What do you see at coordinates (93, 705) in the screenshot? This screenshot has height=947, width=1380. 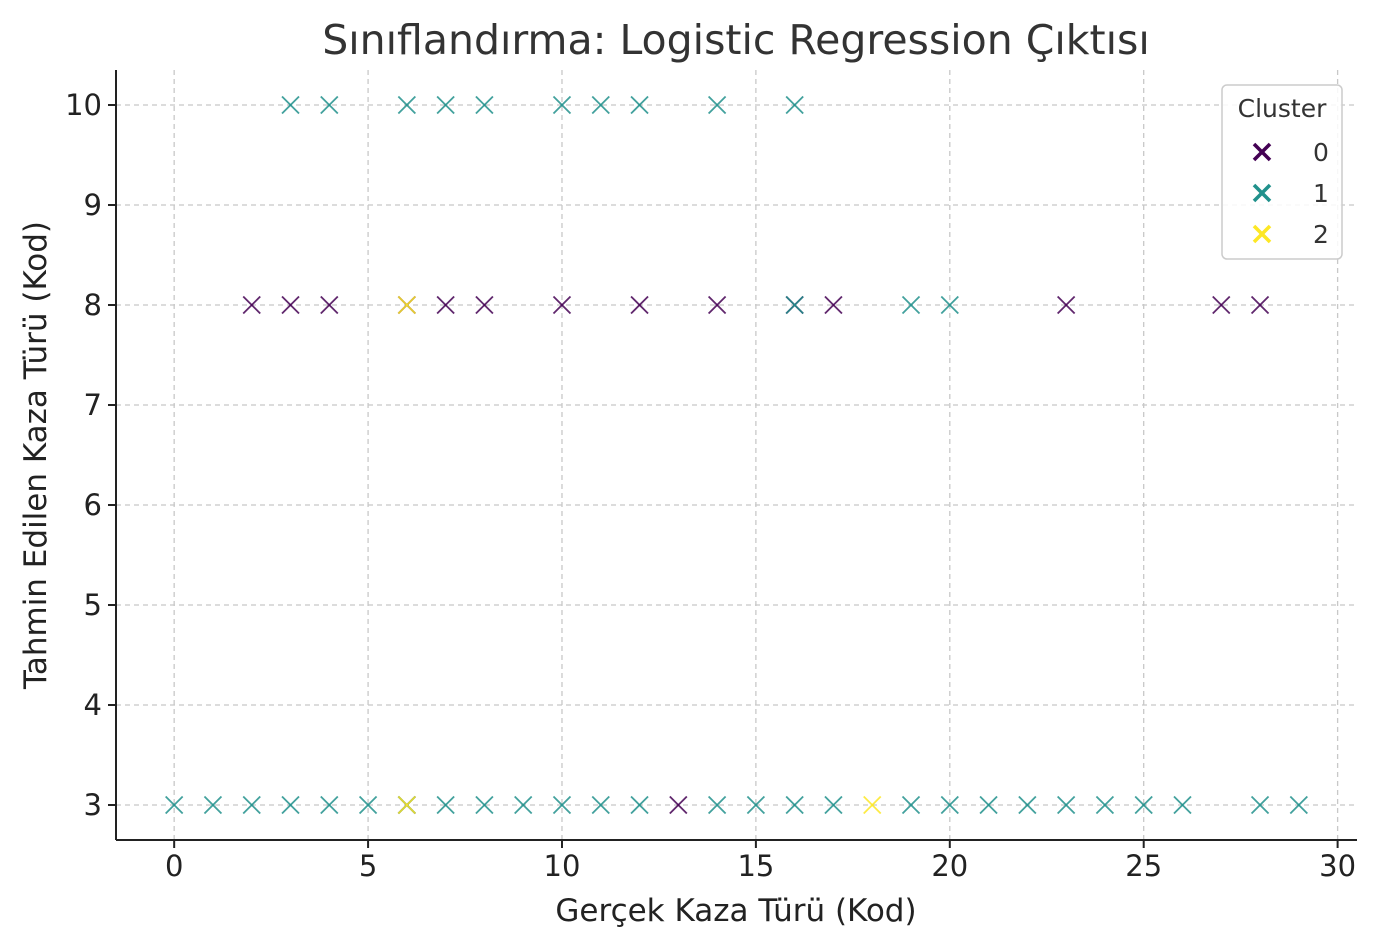 I see `y-tick-label: 4` at bounding box center [93, 705].